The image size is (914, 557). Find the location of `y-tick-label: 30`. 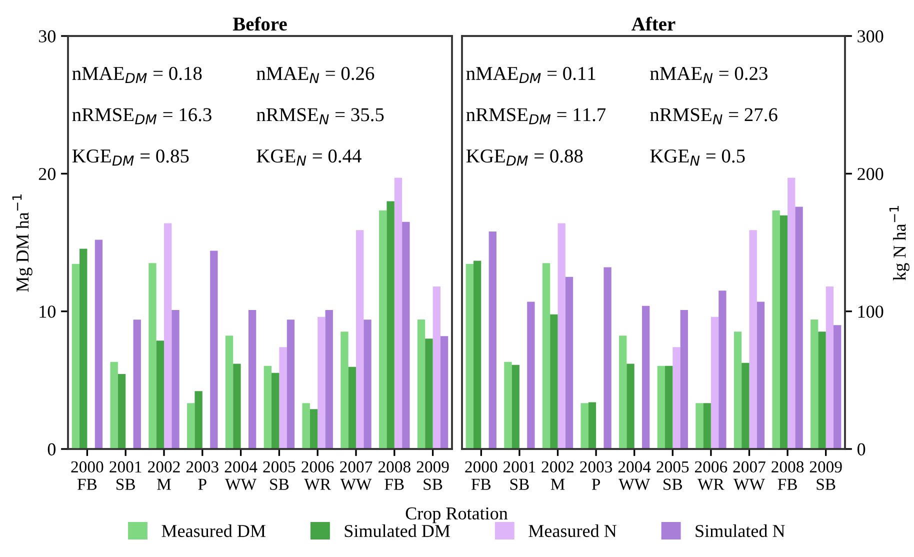

y-tick-label: 30 is located at coordinates (47, 36).